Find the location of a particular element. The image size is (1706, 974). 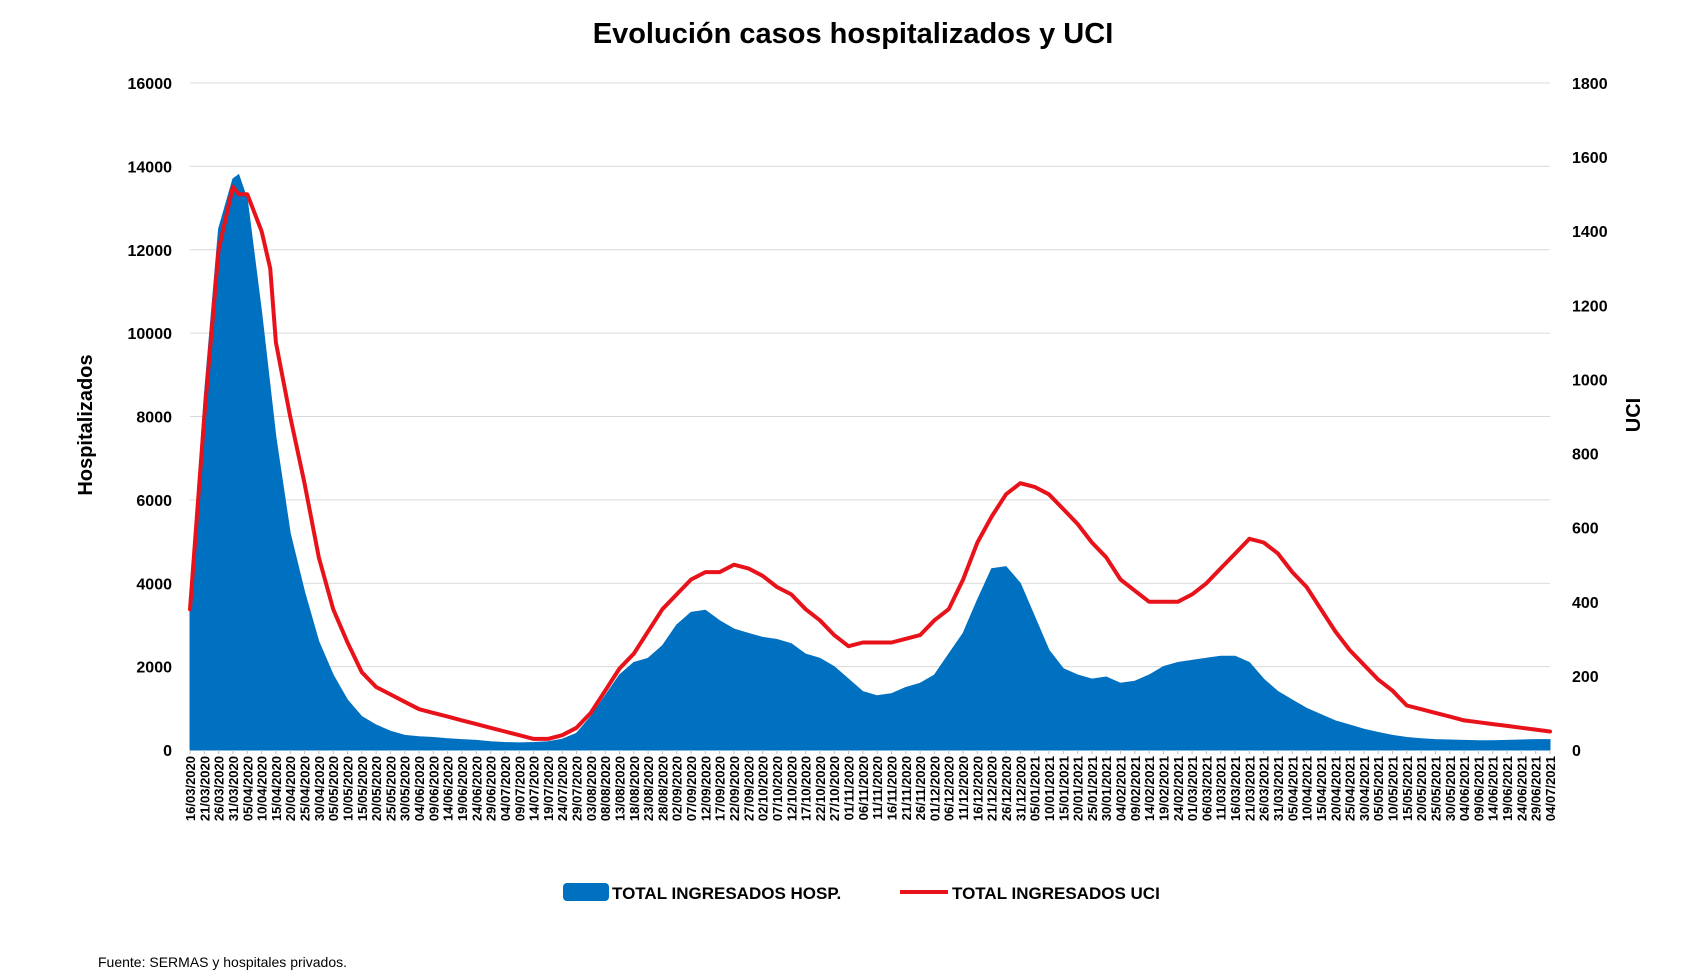

chart-title: Evolución casos hospitalizados y UCI is located at coordinates (853, 34).